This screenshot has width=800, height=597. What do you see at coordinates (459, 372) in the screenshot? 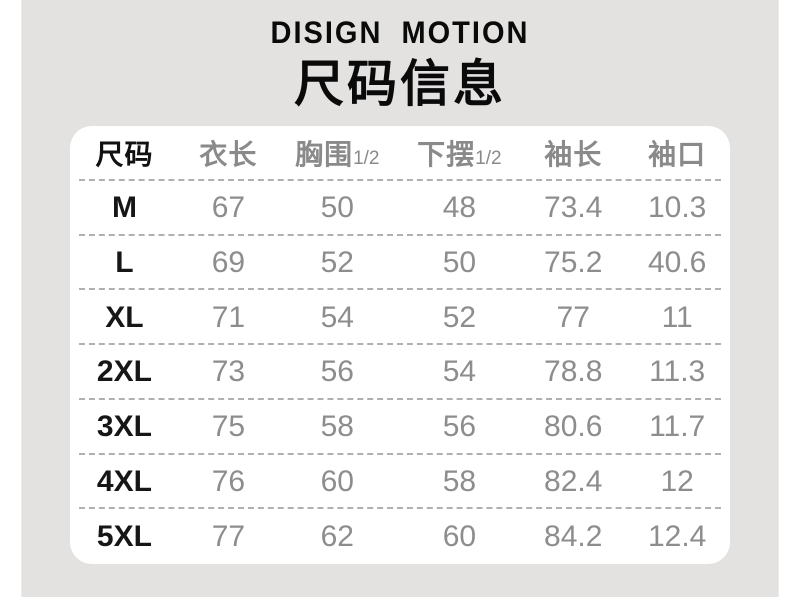
I see `hem-value: 54` at bounding box center [459, 372].